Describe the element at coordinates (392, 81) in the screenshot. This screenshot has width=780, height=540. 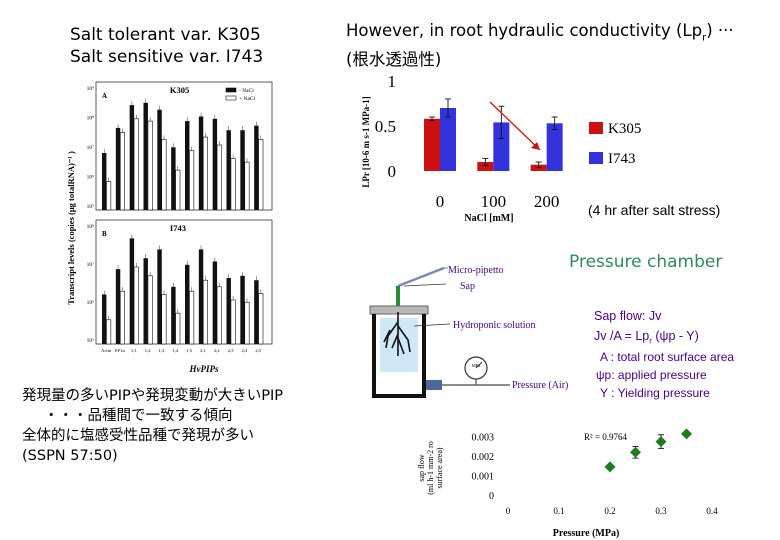
I see `lpr-y-tick: 1` at that location.